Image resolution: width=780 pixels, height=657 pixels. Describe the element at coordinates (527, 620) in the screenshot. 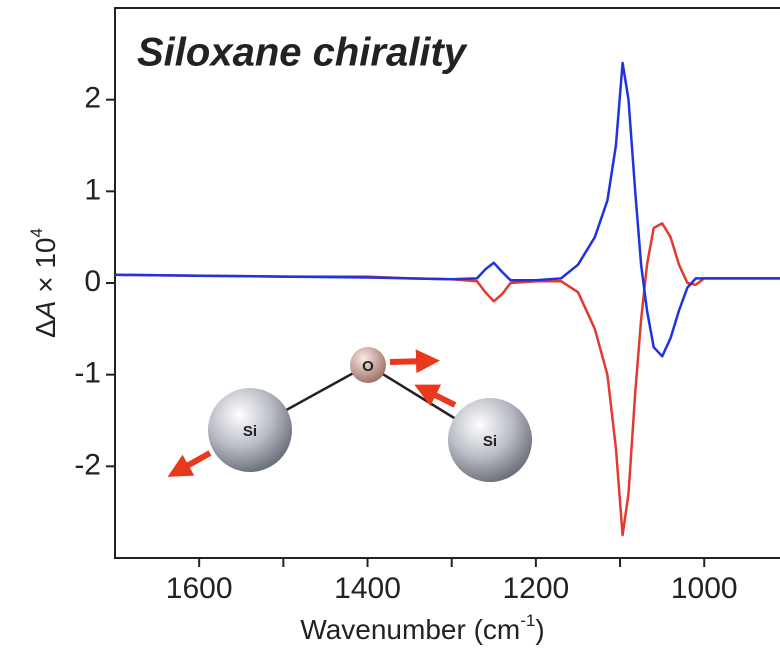

I see `x-axis-label-part: -1` at that location.